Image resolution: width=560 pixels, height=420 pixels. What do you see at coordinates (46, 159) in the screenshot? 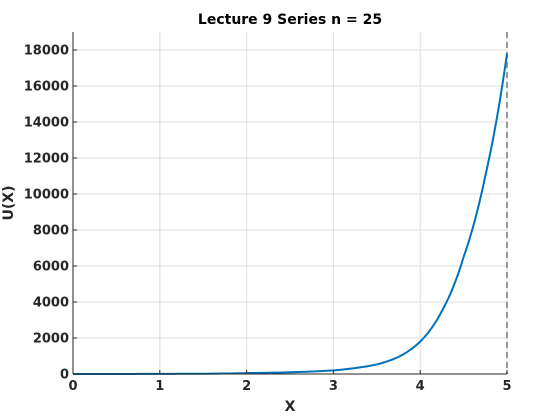
I see `y-tick-label: 12000` at bounding box center [46, 159].